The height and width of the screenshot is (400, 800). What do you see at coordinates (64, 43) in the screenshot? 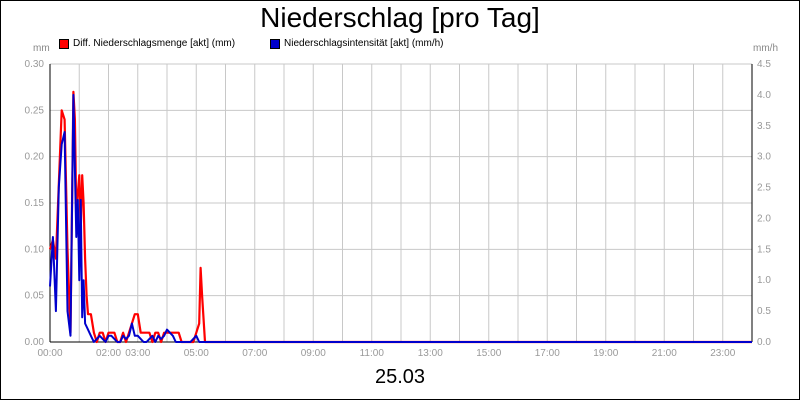
I see `legend-swatch-red` at bounding box center [64, 43].